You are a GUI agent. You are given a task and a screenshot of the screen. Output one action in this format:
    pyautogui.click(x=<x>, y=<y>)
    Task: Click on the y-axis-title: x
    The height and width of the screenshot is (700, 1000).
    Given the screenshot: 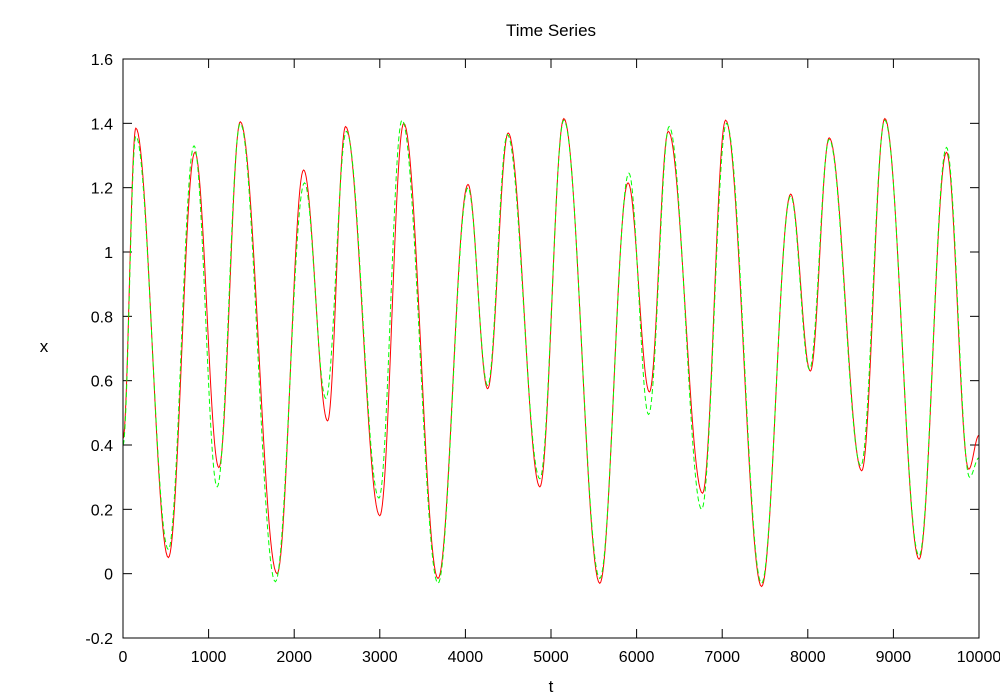 What is the action you would take?
    pyautogui.click(x=44, y=346)
    